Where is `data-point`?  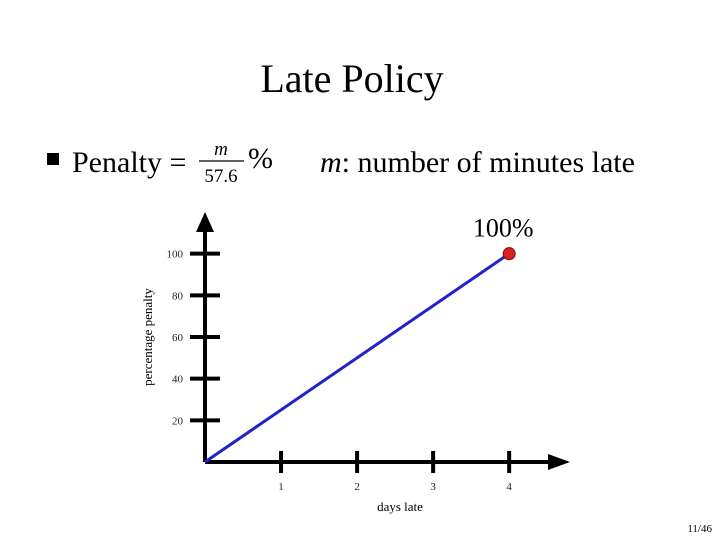
data-point is located at coordinates (509, 254).